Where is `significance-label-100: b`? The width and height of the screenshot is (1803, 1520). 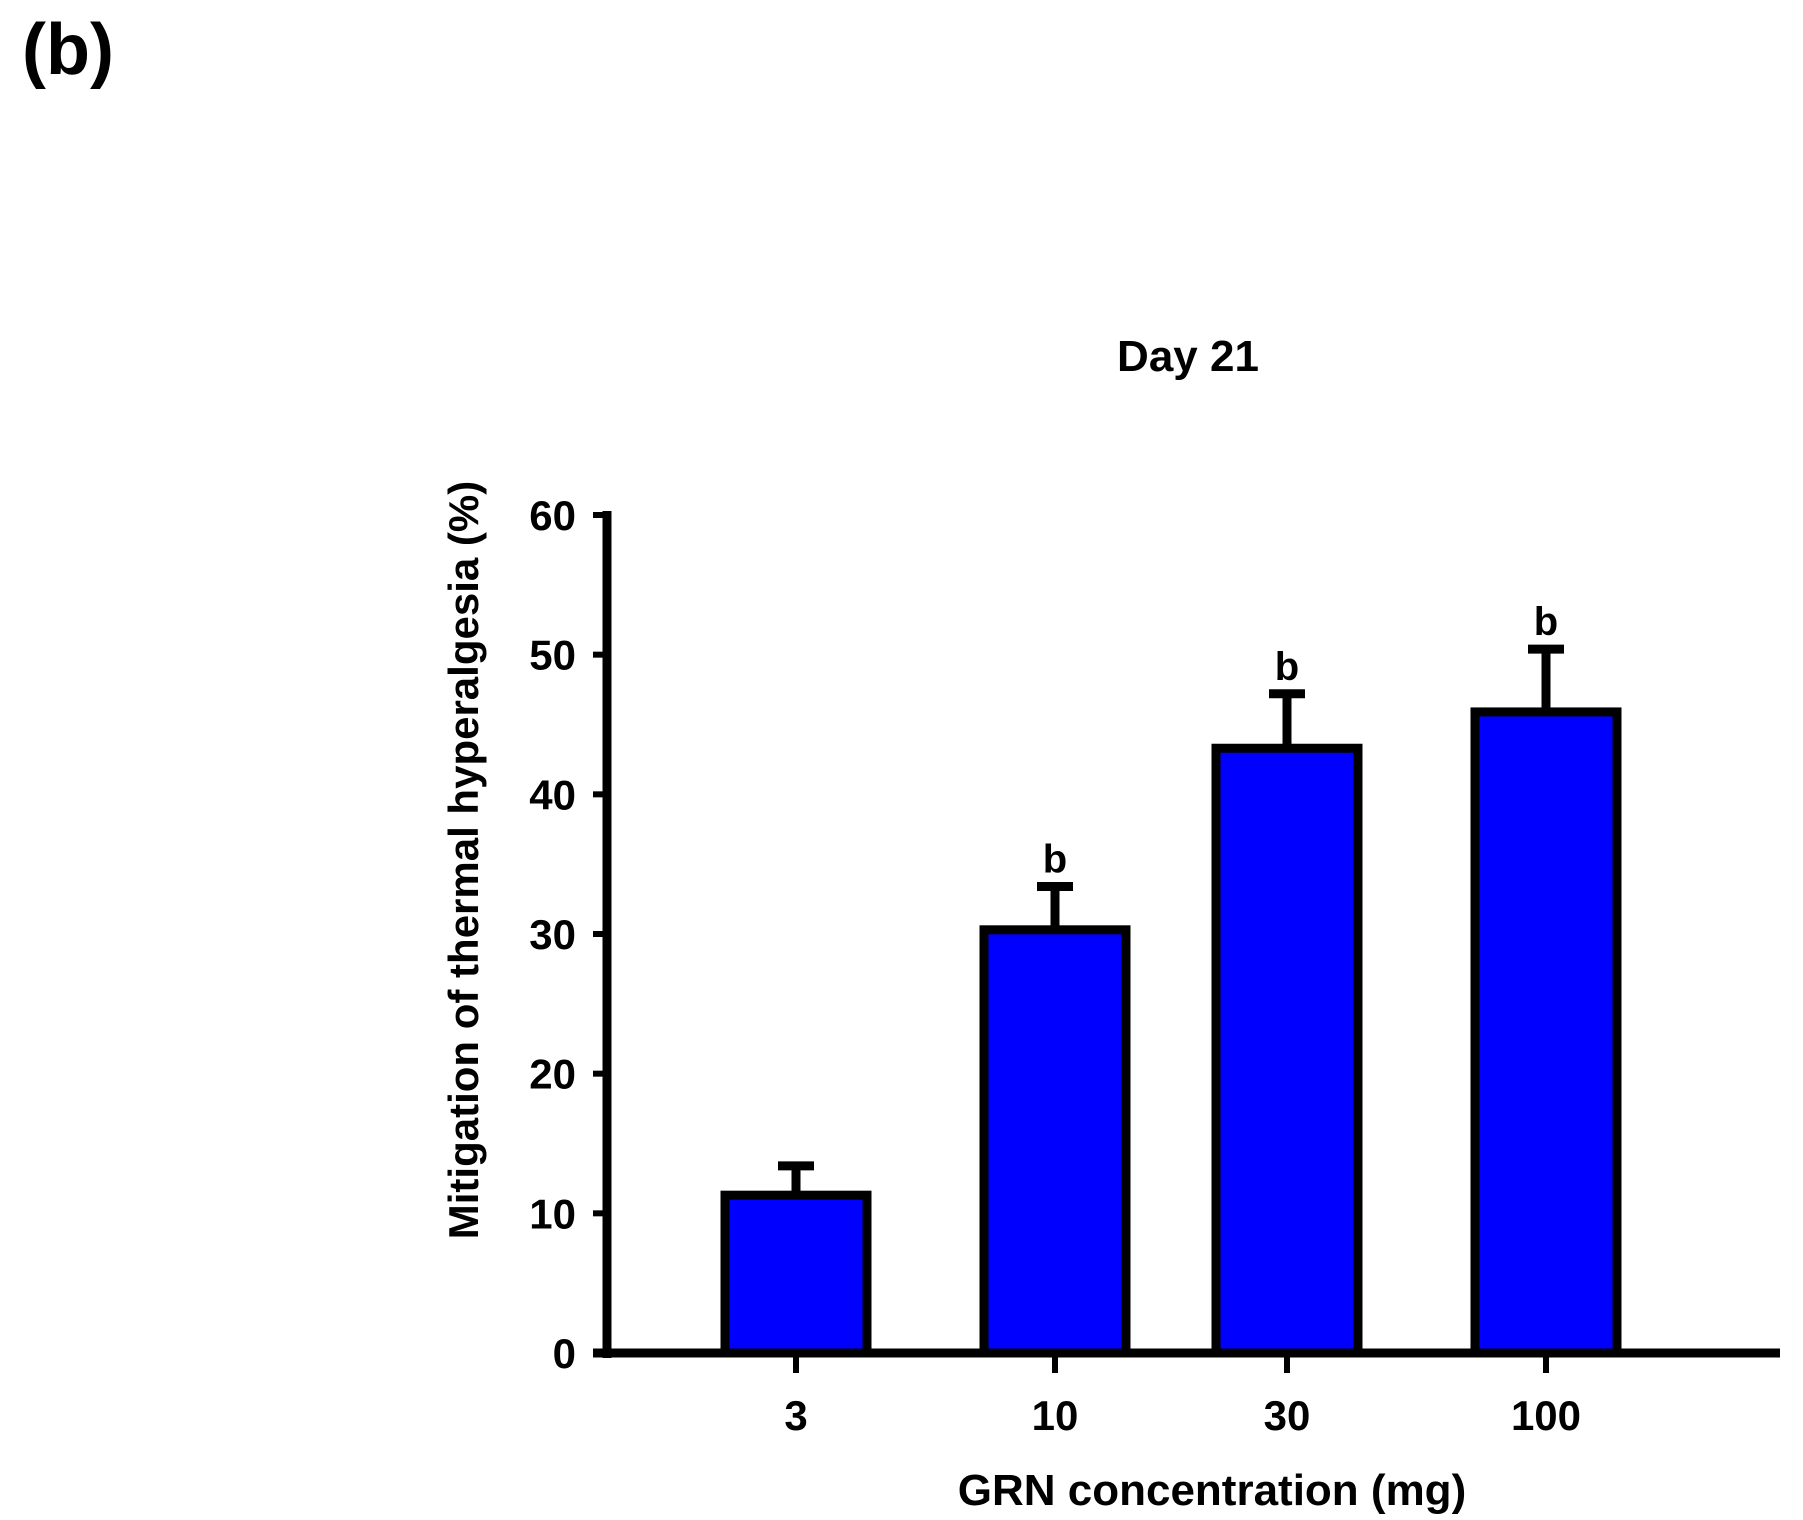
significance-label-100: b is located at coordinates (1546, 622).